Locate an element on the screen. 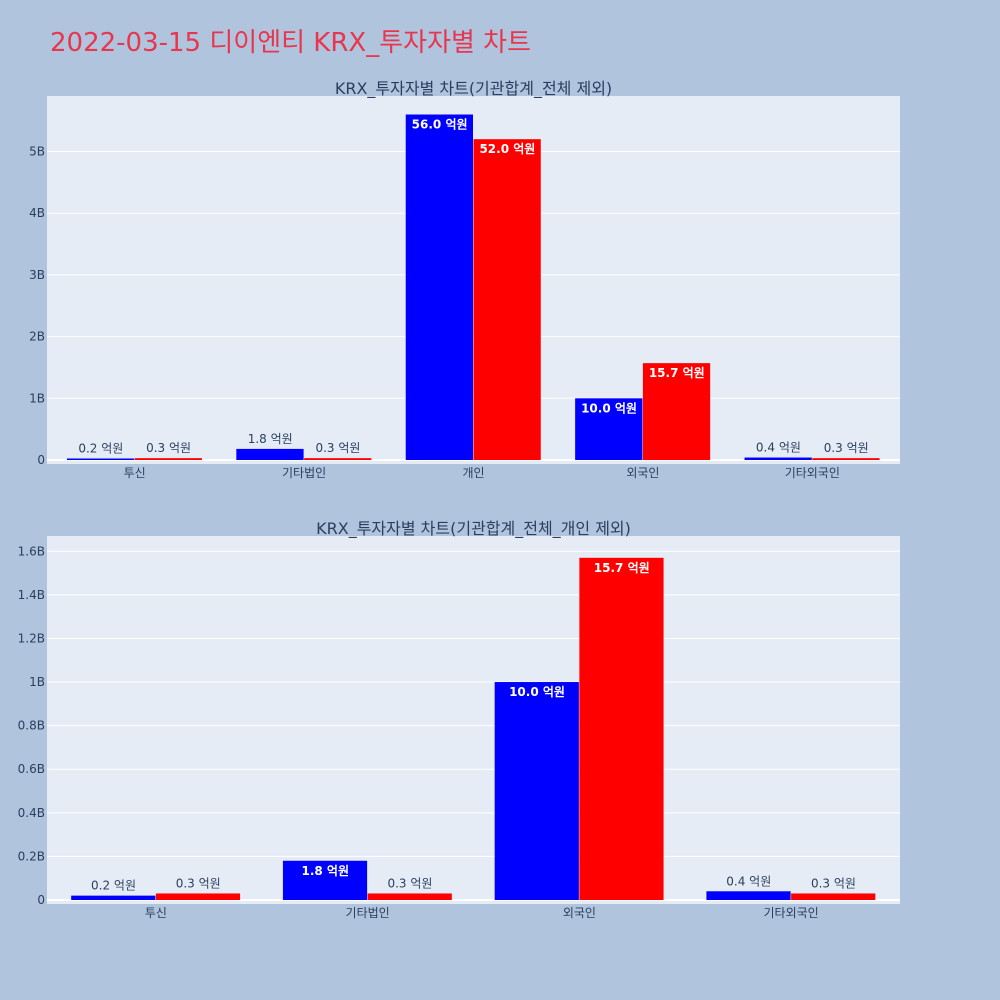  y-tick-label: 0.6B is located at coordinates (31, 769).